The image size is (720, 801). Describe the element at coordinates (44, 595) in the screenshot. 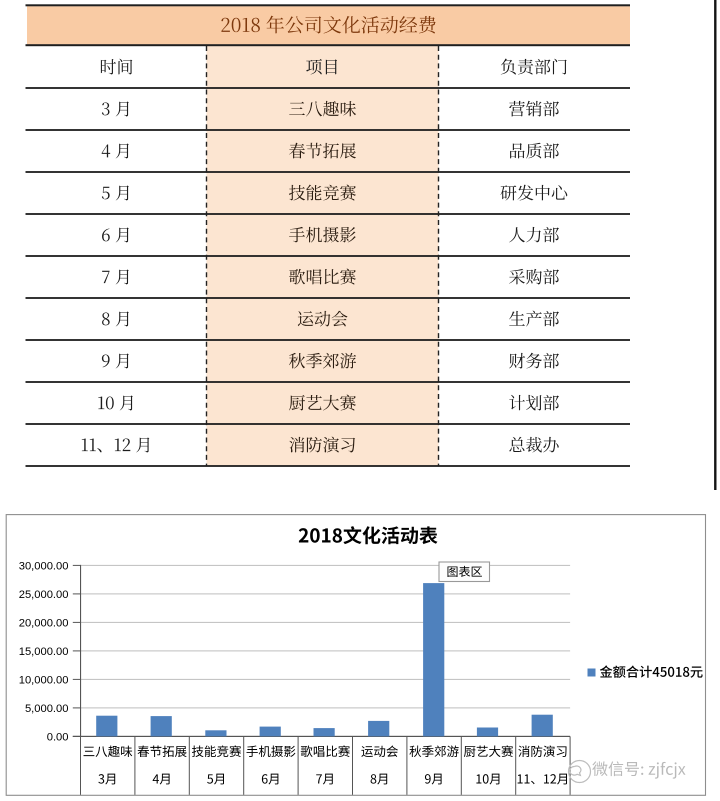

I see `svg-text: 25,000.00` at that location.